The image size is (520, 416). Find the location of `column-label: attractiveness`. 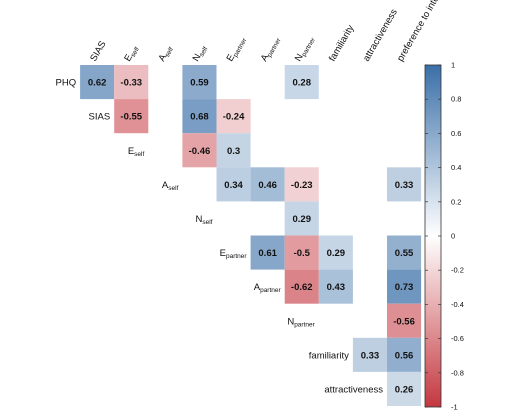

column-label: attractiveness is located at coordinates (380, 35).